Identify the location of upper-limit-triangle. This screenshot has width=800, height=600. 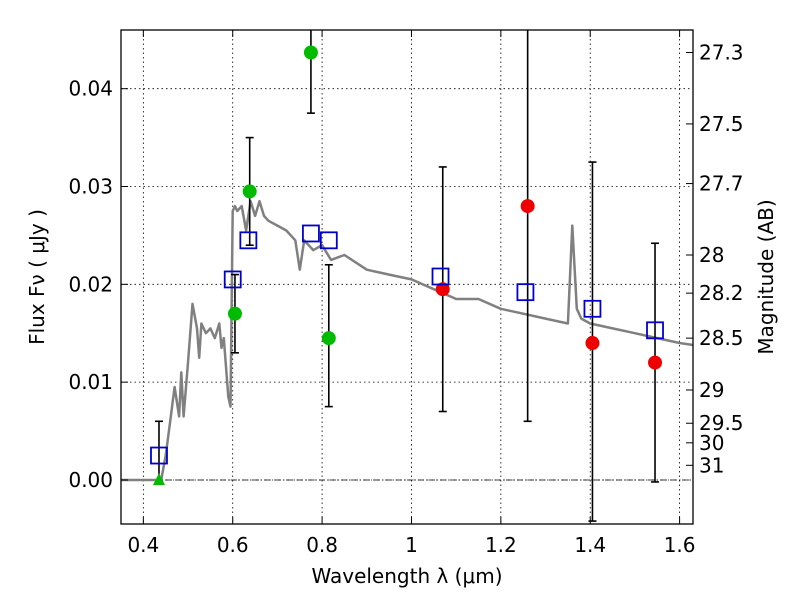
(158, 478).